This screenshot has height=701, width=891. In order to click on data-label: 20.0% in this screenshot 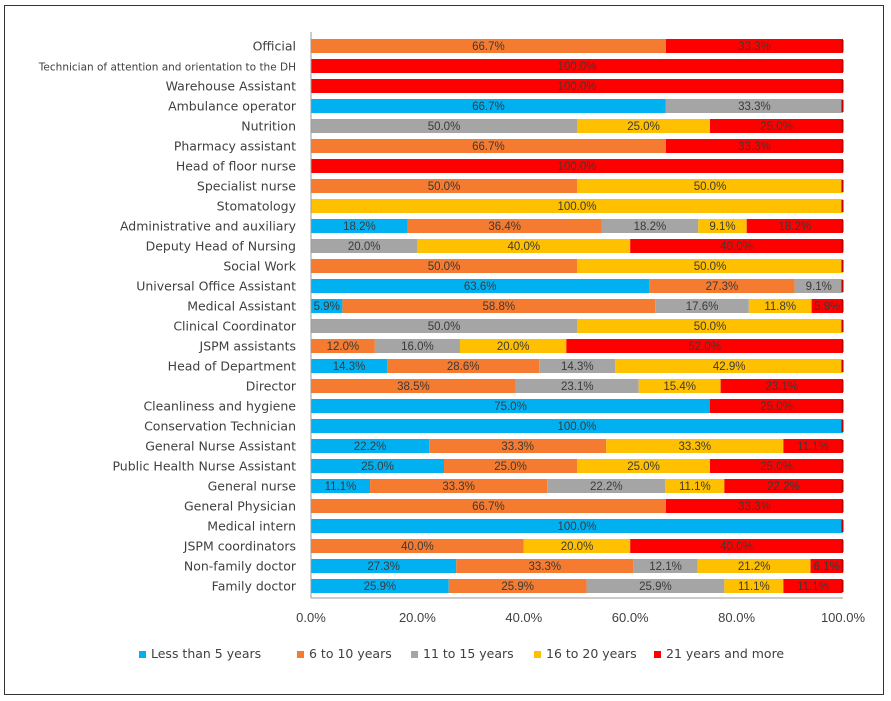, I will do `click(364, 247)`.